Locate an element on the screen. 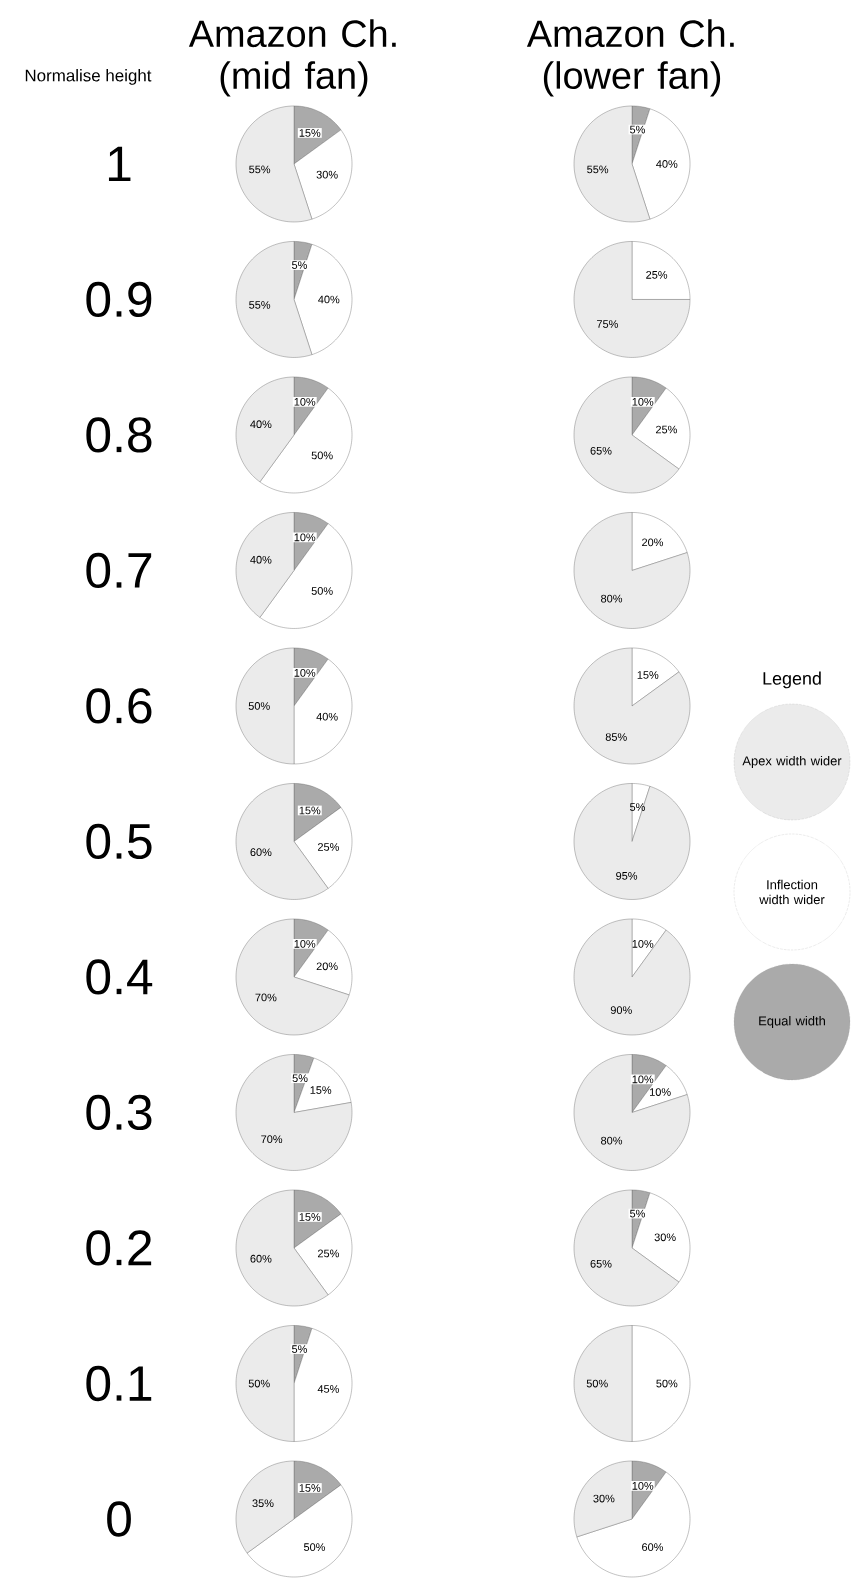 This screenshot has height=1580, width=854. text: 0.3 is located at coordinates (119, 1112).